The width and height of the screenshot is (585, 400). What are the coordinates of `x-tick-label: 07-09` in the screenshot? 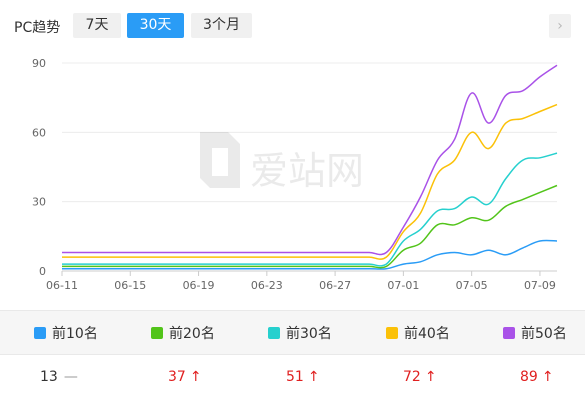 It's located at (540, 285).